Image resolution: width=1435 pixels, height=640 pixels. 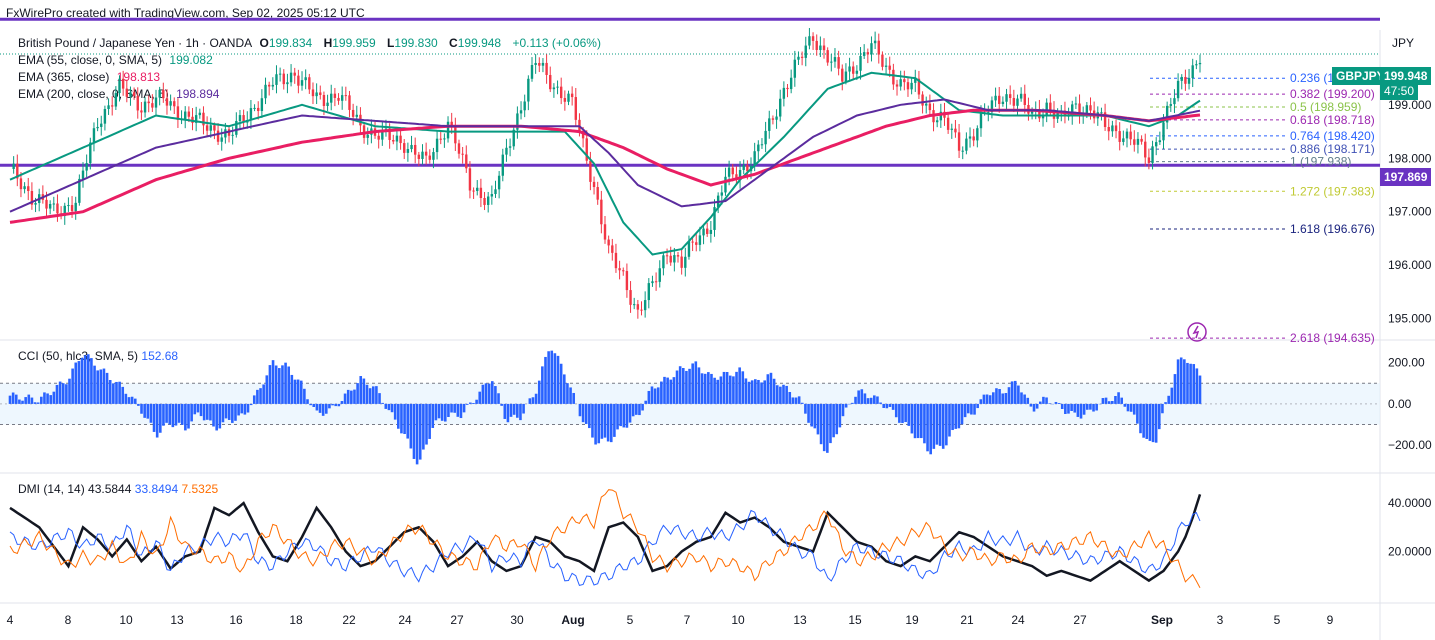 I want to click on ema55-legend: EMA (55, close, 0, SMA, 5) 199.082, so click(x=117, y=60).